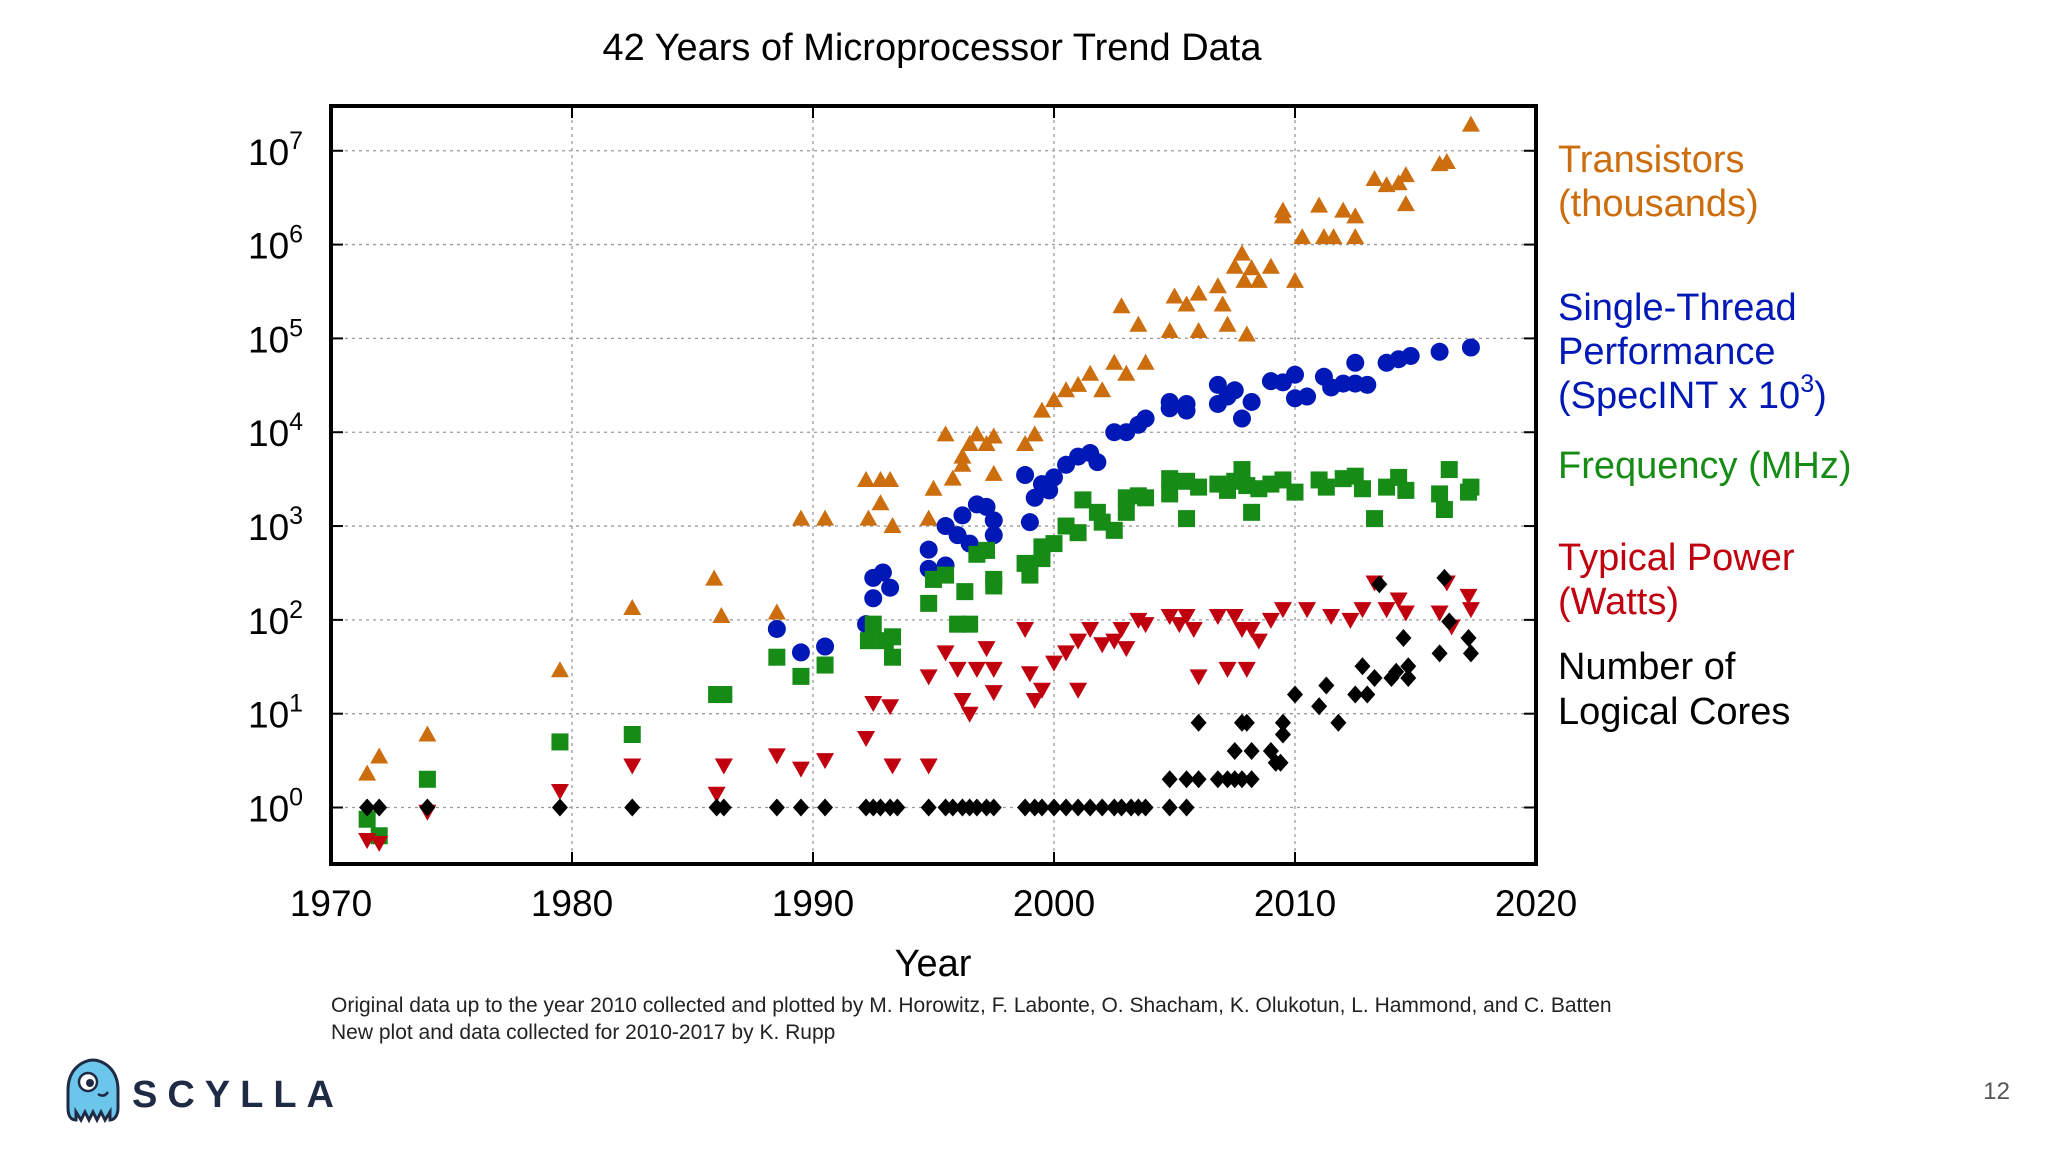 The image size is (2048, 1152). I want to click on x-tick-label: 1980, so click(572, 903).